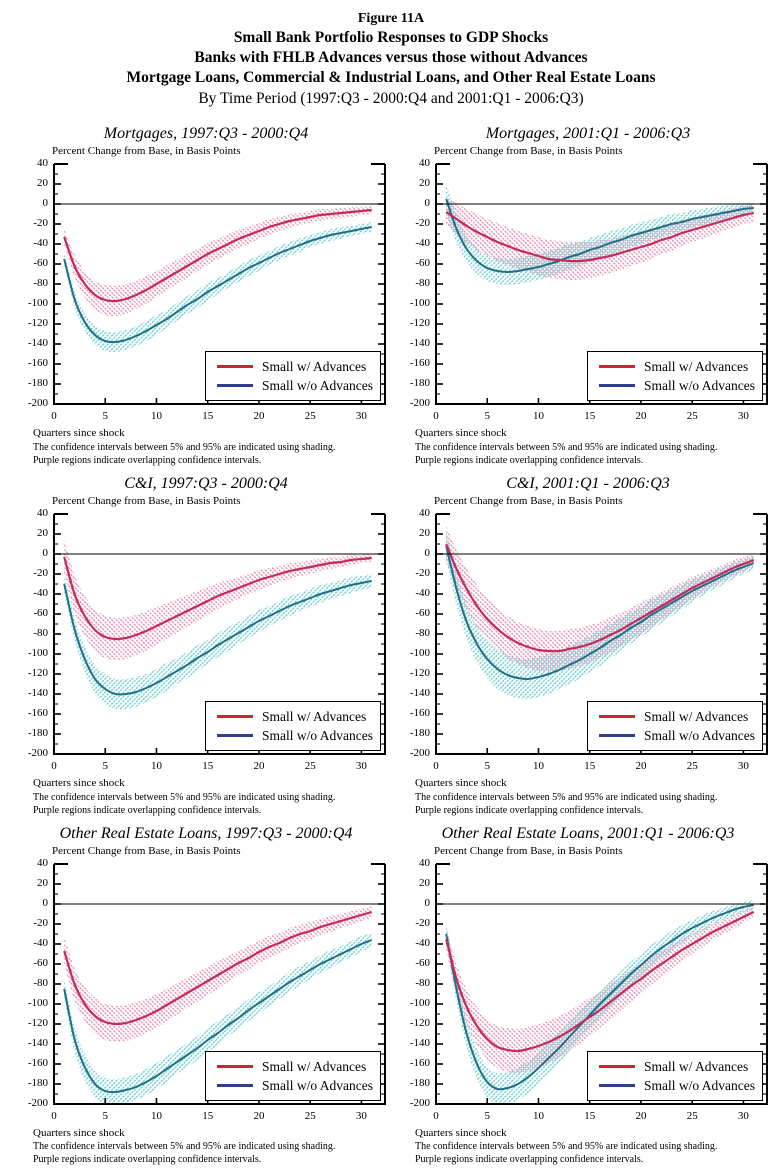 The height and width of the screenshot is (1172, 782). Describe the element at coordinates (699, 1085) in the screenshot. I see `legend-label-without-advances: Small w/o Advances` at that location.